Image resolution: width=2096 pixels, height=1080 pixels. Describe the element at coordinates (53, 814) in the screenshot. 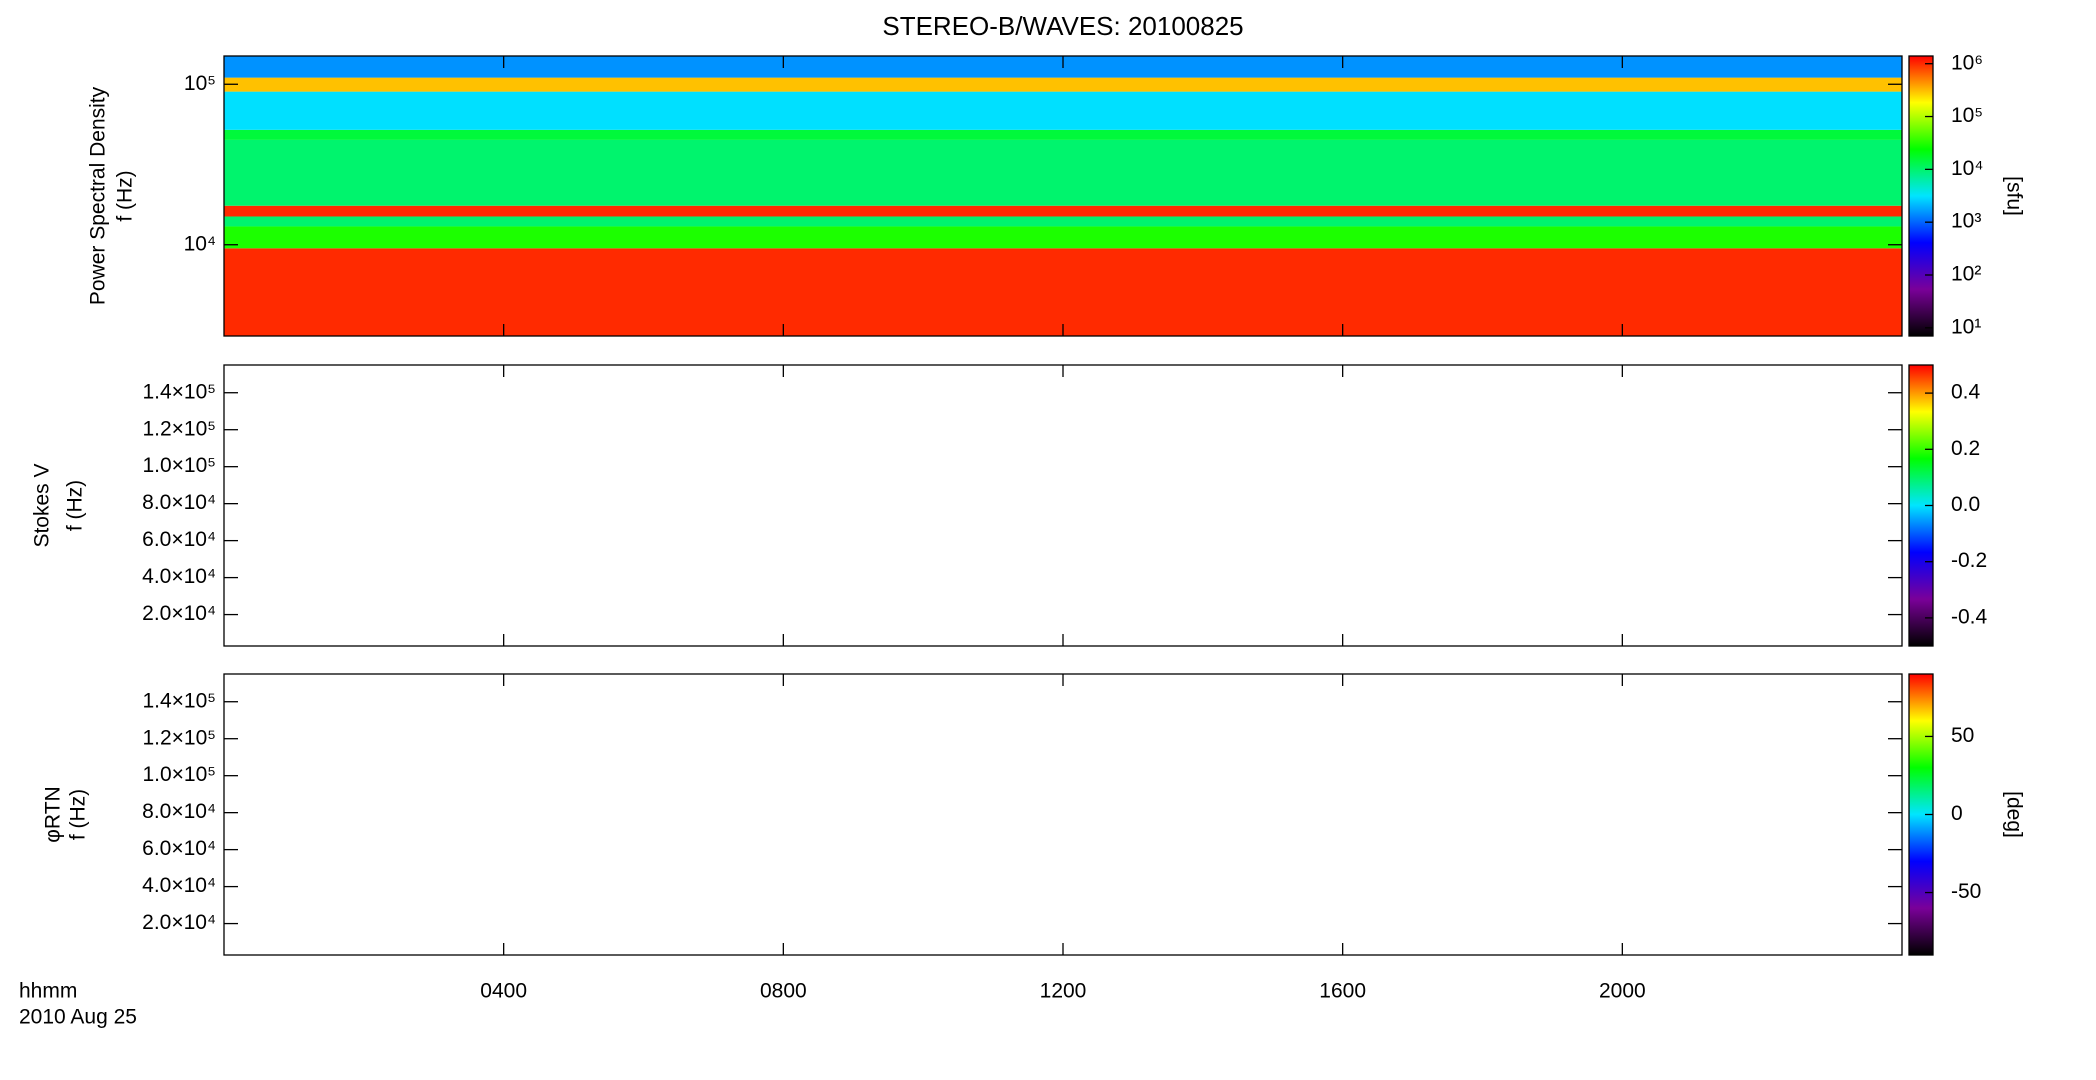

I see `y-axis-label: φRTN` at that location.